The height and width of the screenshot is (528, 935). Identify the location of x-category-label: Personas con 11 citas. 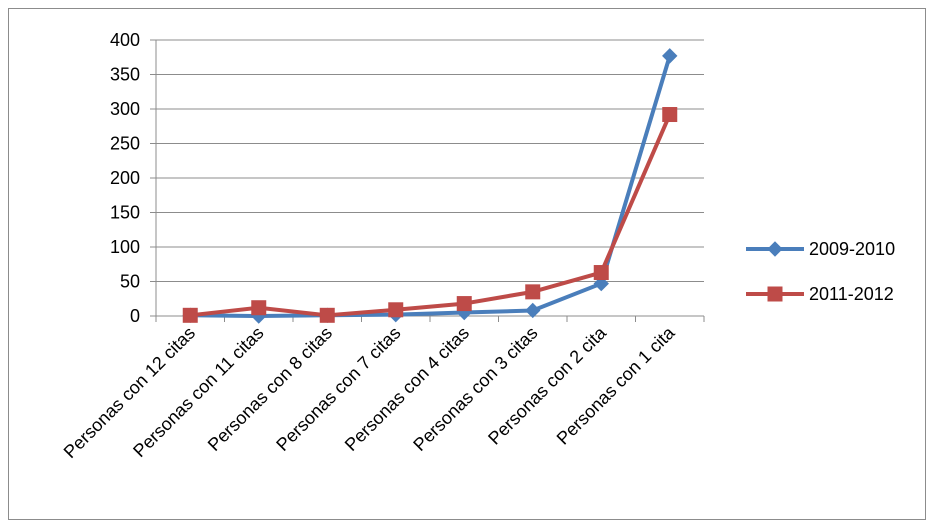
(198, 392).